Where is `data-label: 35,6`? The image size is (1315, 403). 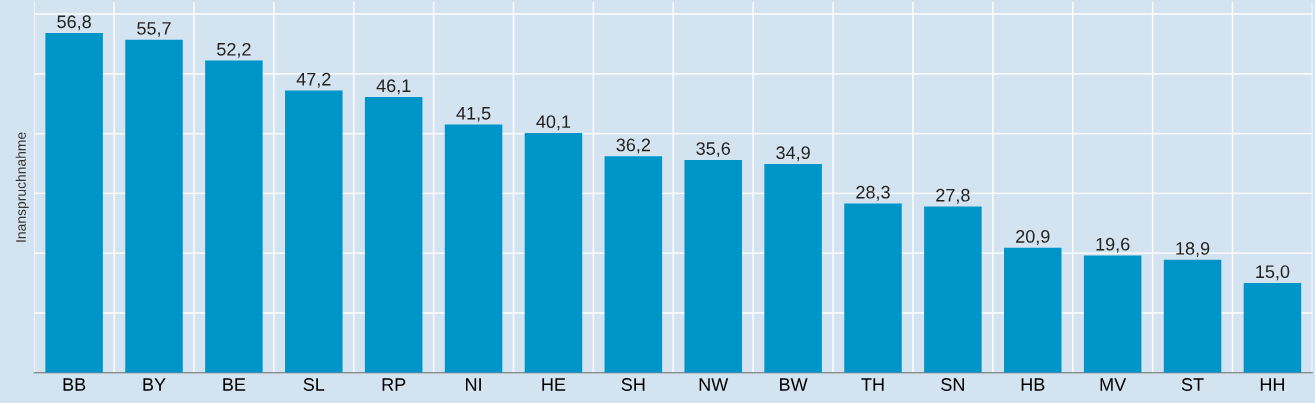
data-label: 35,6 is located at coordinates (713, 150).